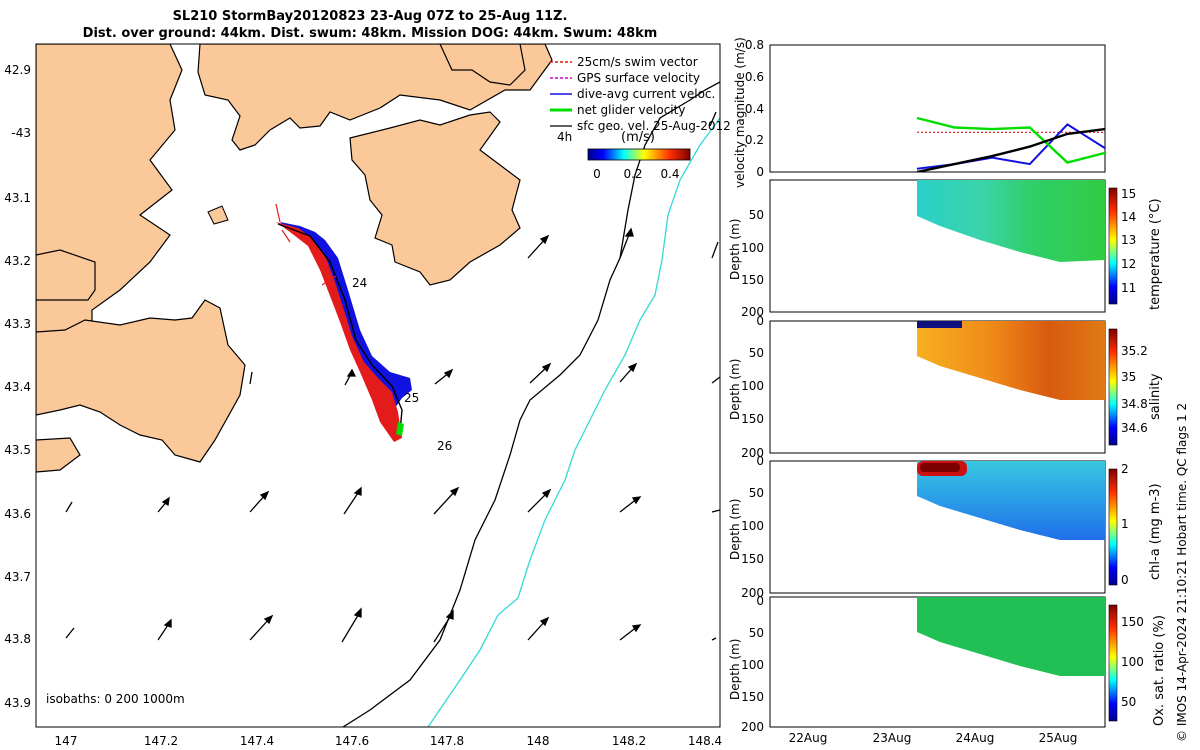  What do you see at coordinates (1134, 351) in the screenshot?
I see `salinity-cbar-tick: 35.2` at bounding box center [1134, 351].